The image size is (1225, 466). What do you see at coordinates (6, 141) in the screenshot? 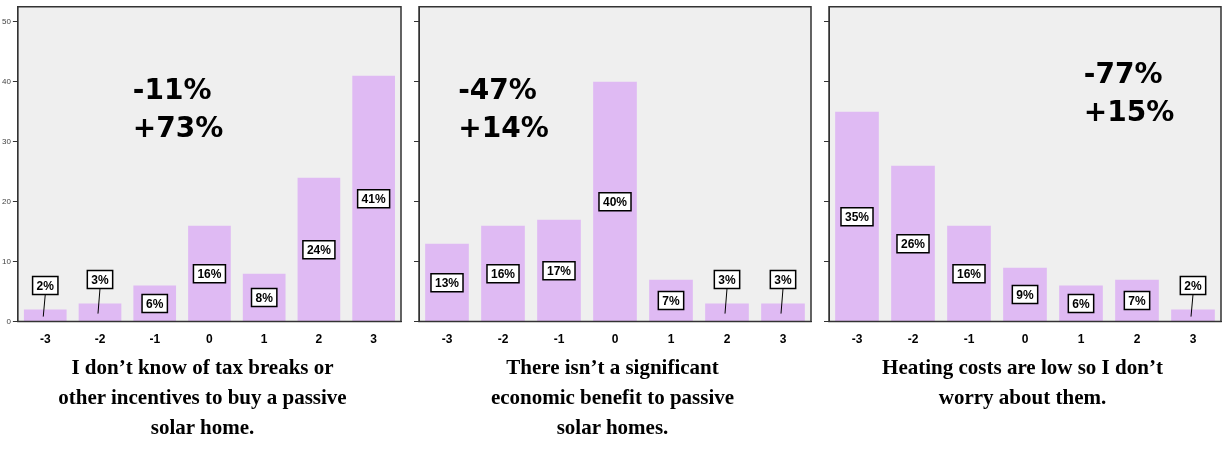
I see `y-tick-label: 30` at bounding box center [6, 141].